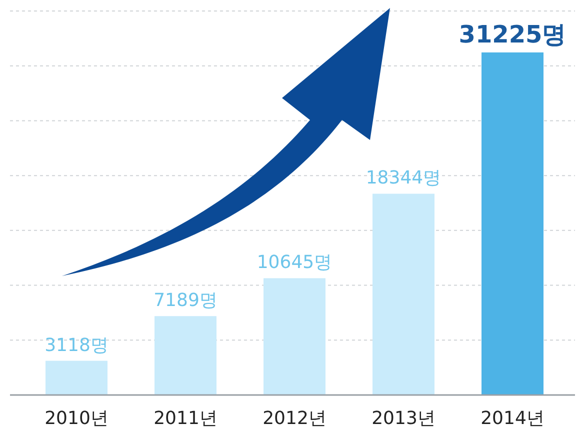 This screenshot has width=581, height=436. What do you see at coordinates (512, 418) in the screenshot?
I see `x-tick-label: 2014년` at bounding box center [512, 418].